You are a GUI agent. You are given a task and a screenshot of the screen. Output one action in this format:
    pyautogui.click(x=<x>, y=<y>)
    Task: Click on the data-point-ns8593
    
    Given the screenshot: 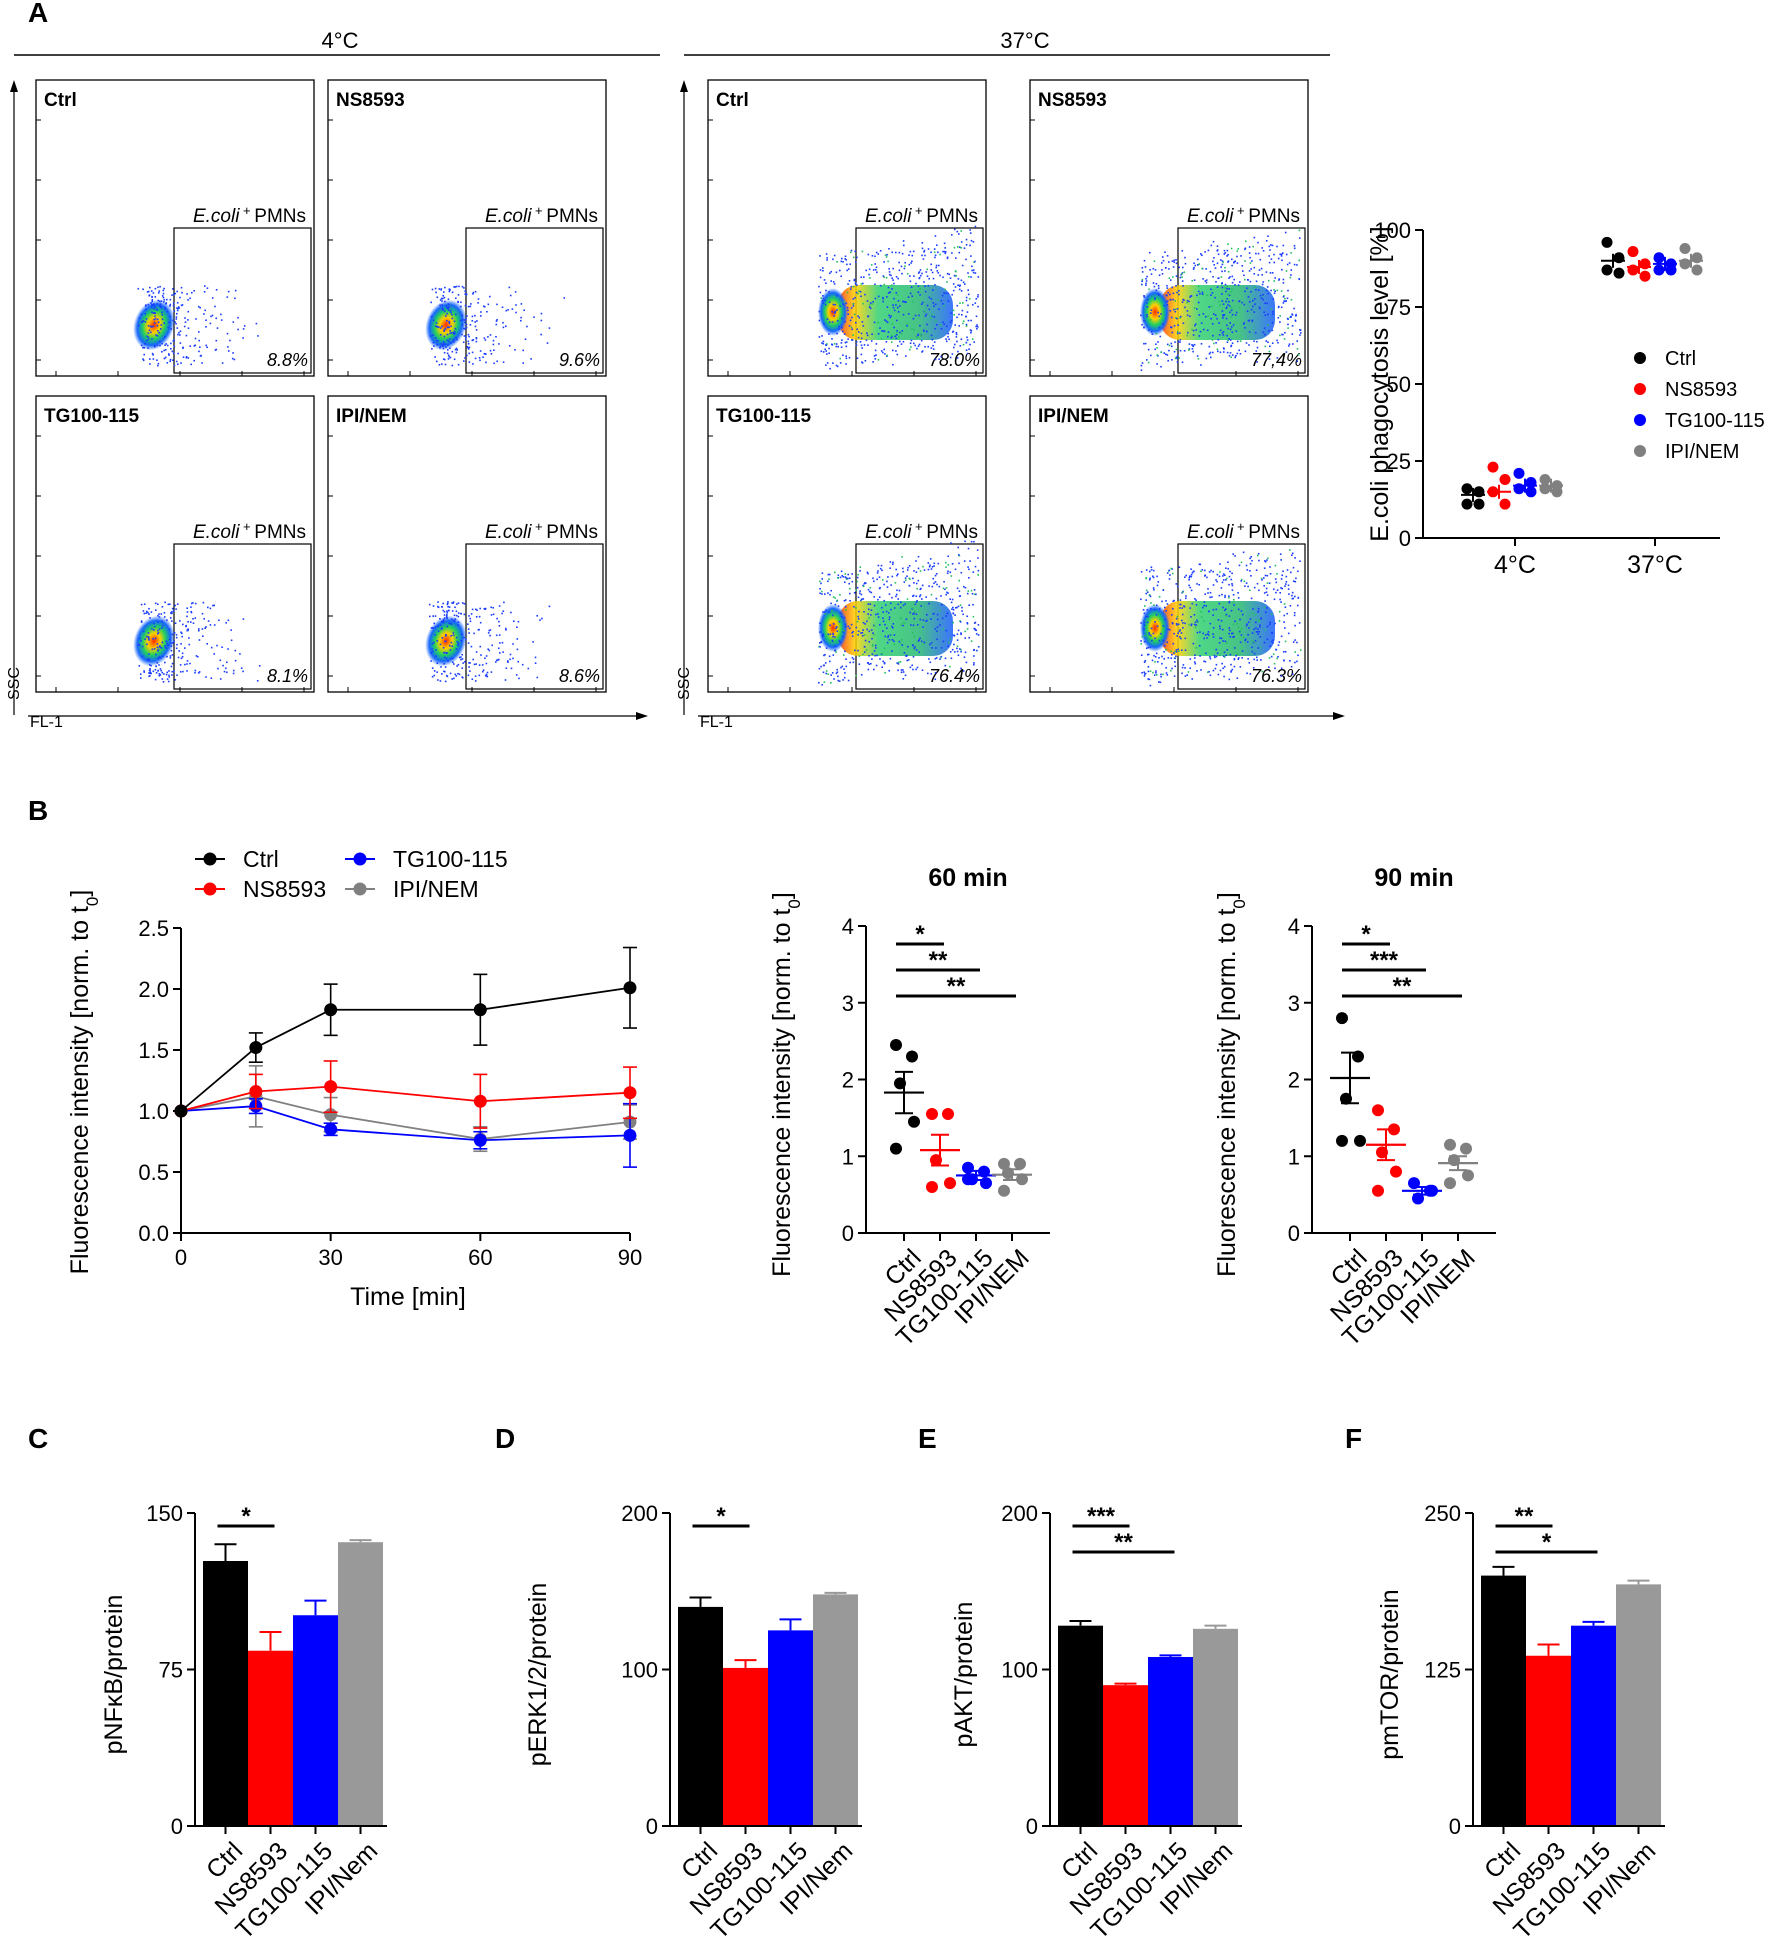 What is the action you would take?
    pyautogui.click(x=1378, y=1110)
    